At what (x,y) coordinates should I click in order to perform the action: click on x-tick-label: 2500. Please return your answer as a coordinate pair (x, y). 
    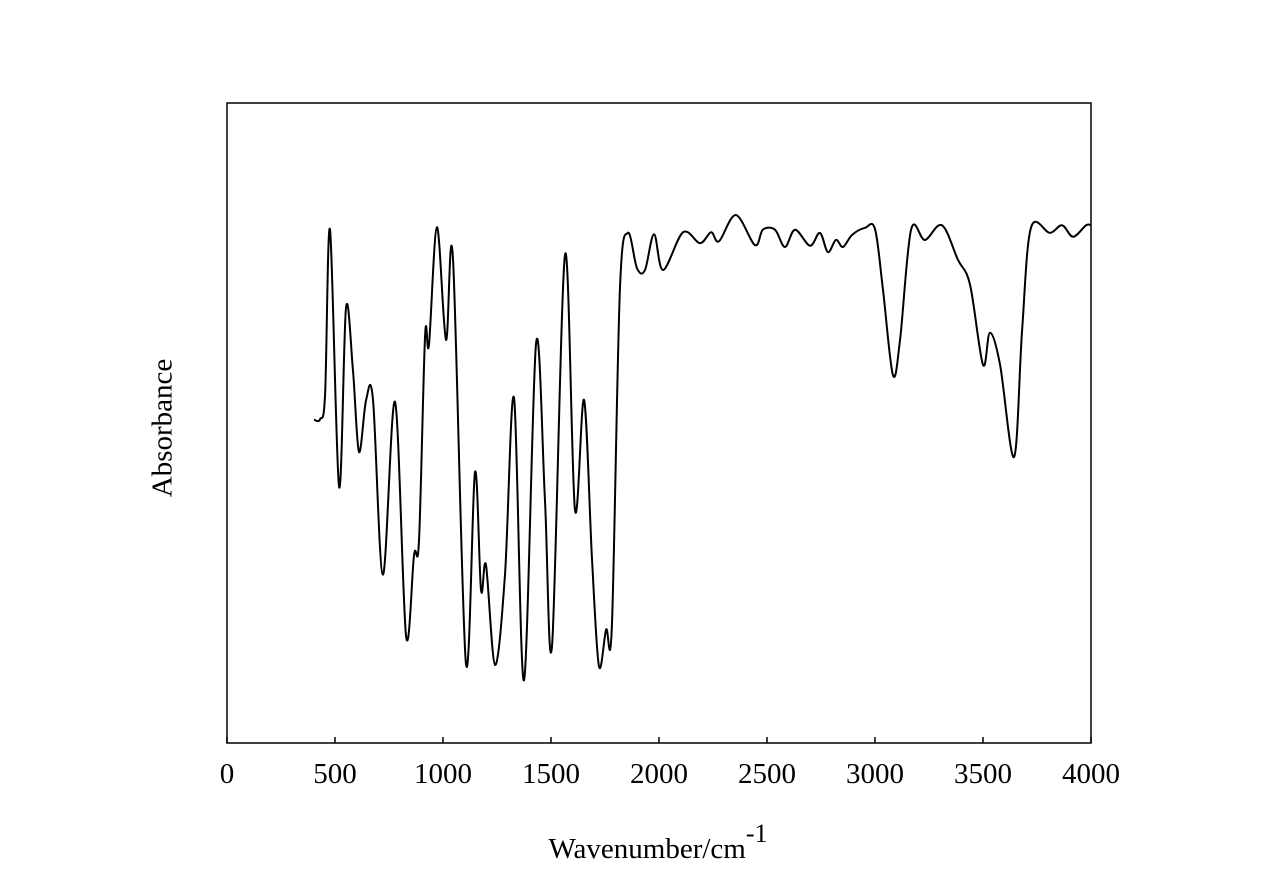
    Looking at the image, I should click on (767, 774).